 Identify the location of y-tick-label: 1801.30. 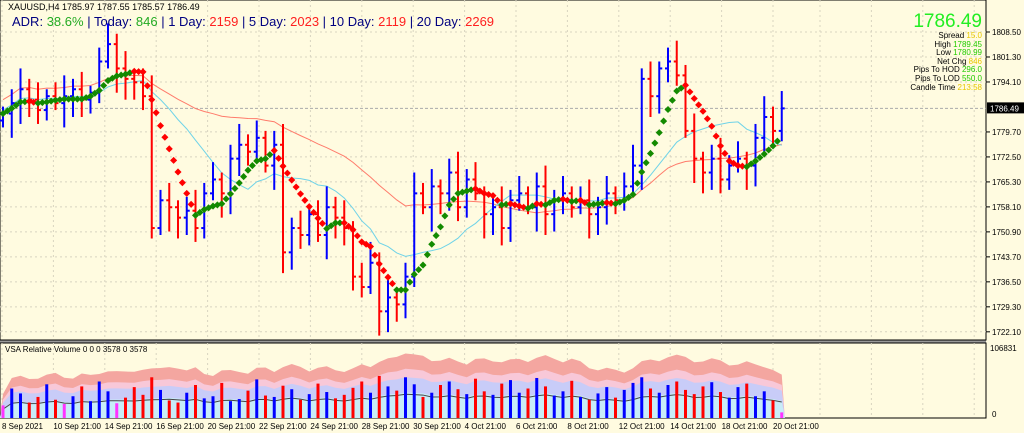
(1006, 57).